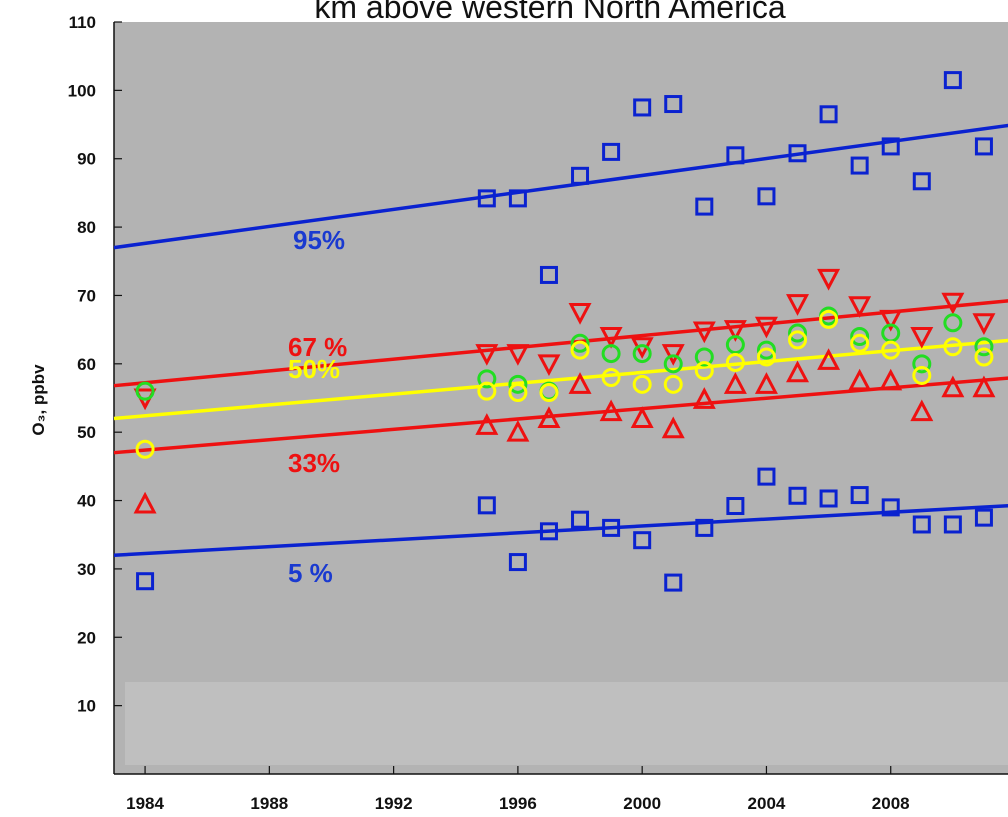 The image size is (1008, 817). I want to click on y-axis-label: O₃, ppbv, so click(38, 400).